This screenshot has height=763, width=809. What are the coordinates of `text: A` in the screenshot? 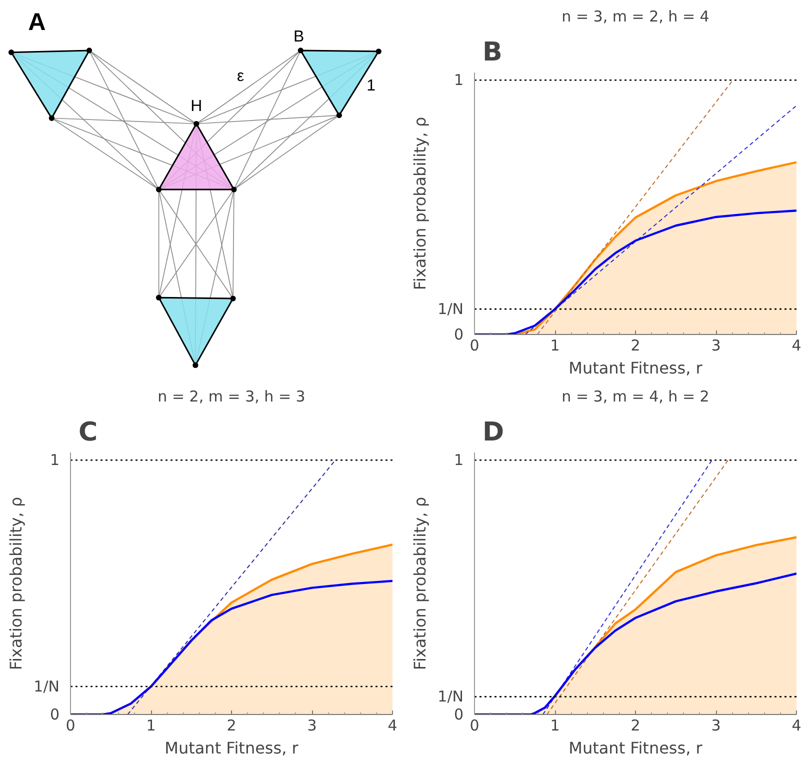 It's located at (37, 22).